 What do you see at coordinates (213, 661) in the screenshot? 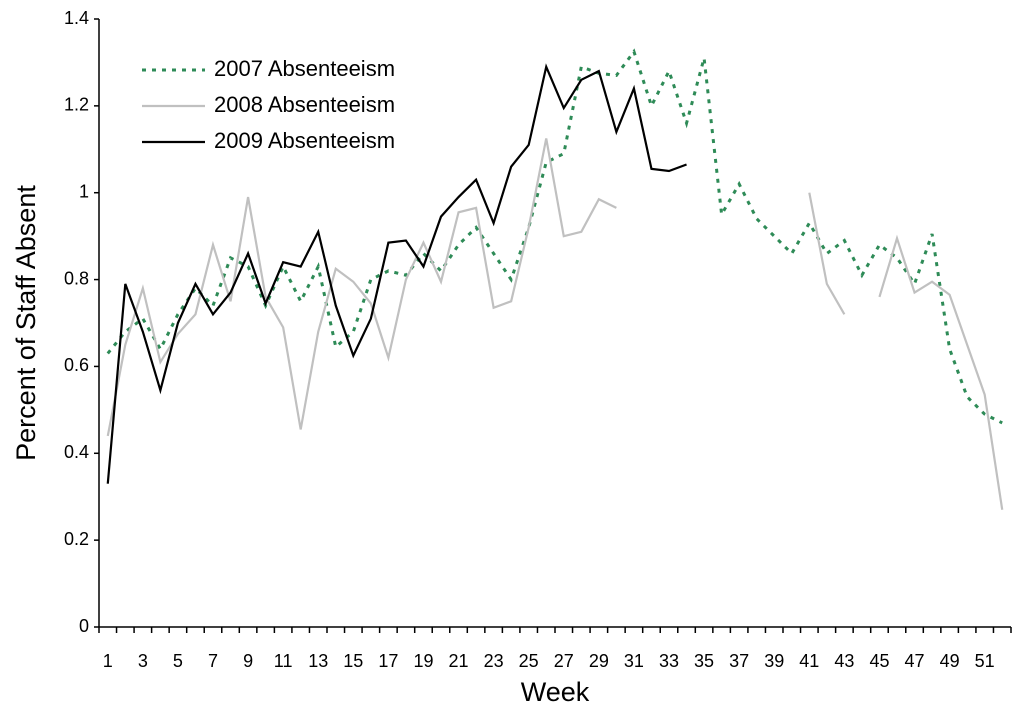
I see `x-tick-label: 7` at bounding box center [213, 661].